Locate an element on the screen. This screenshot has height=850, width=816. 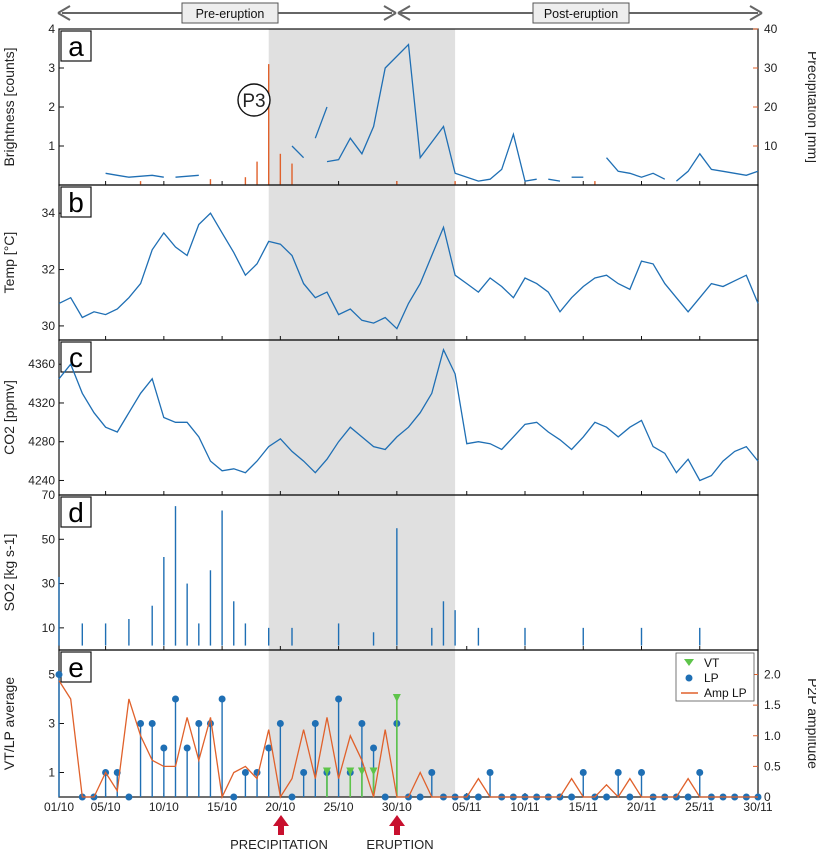
post-eruption-label: Post-eruption is located at coordinates (581, 14).